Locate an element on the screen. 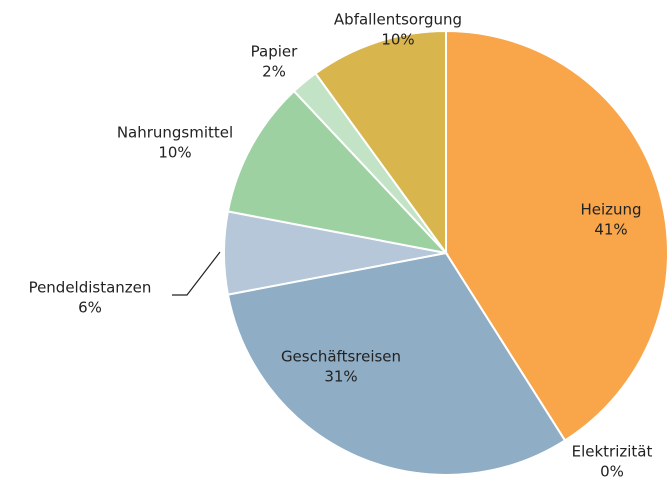  slice-value-label: 41% is located at coordinates (610, 230).